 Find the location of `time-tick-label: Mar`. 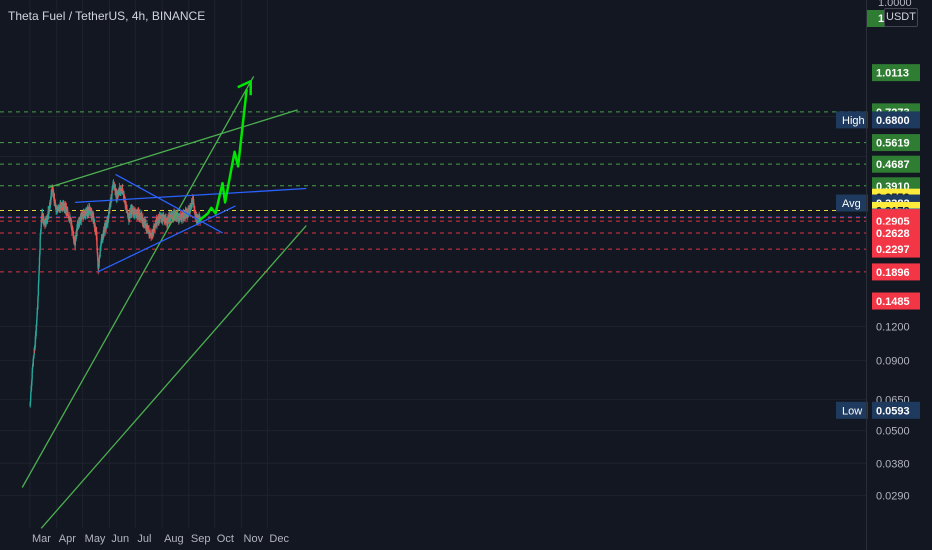

time-tick-label: Mar is located at coordinates (41, 539).